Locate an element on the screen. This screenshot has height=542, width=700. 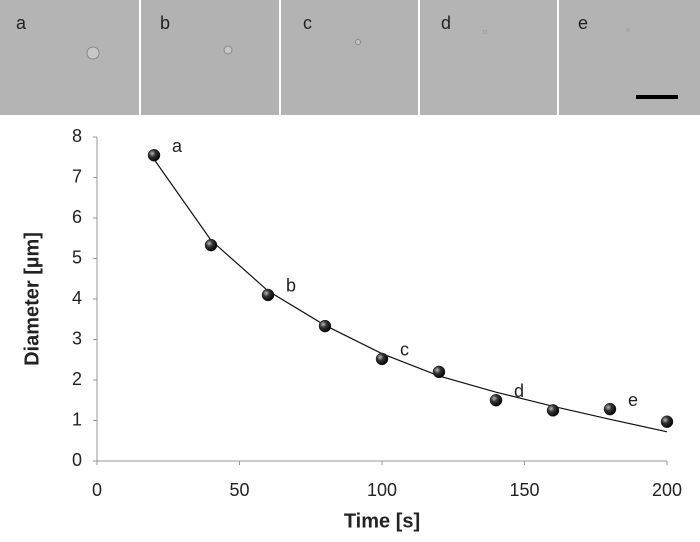
point-label: a is located at coordinates (177, 146).